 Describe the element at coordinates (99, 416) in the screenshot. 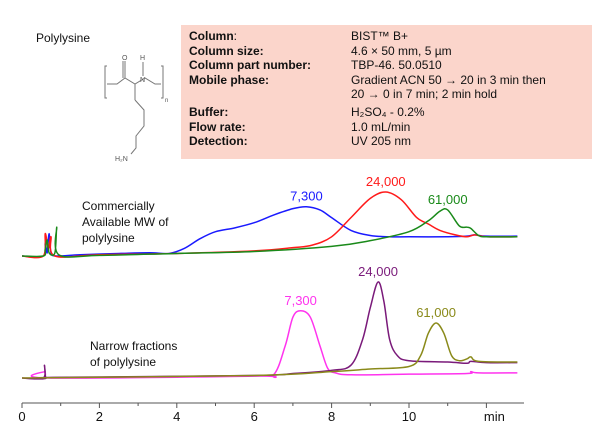

I see `x-tick-label: 2` at that location.